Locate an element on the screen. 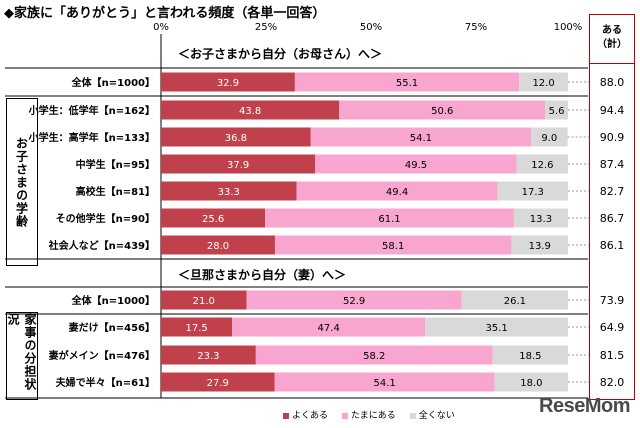  data-label: 55.1 is located at coordinates (407, 83).